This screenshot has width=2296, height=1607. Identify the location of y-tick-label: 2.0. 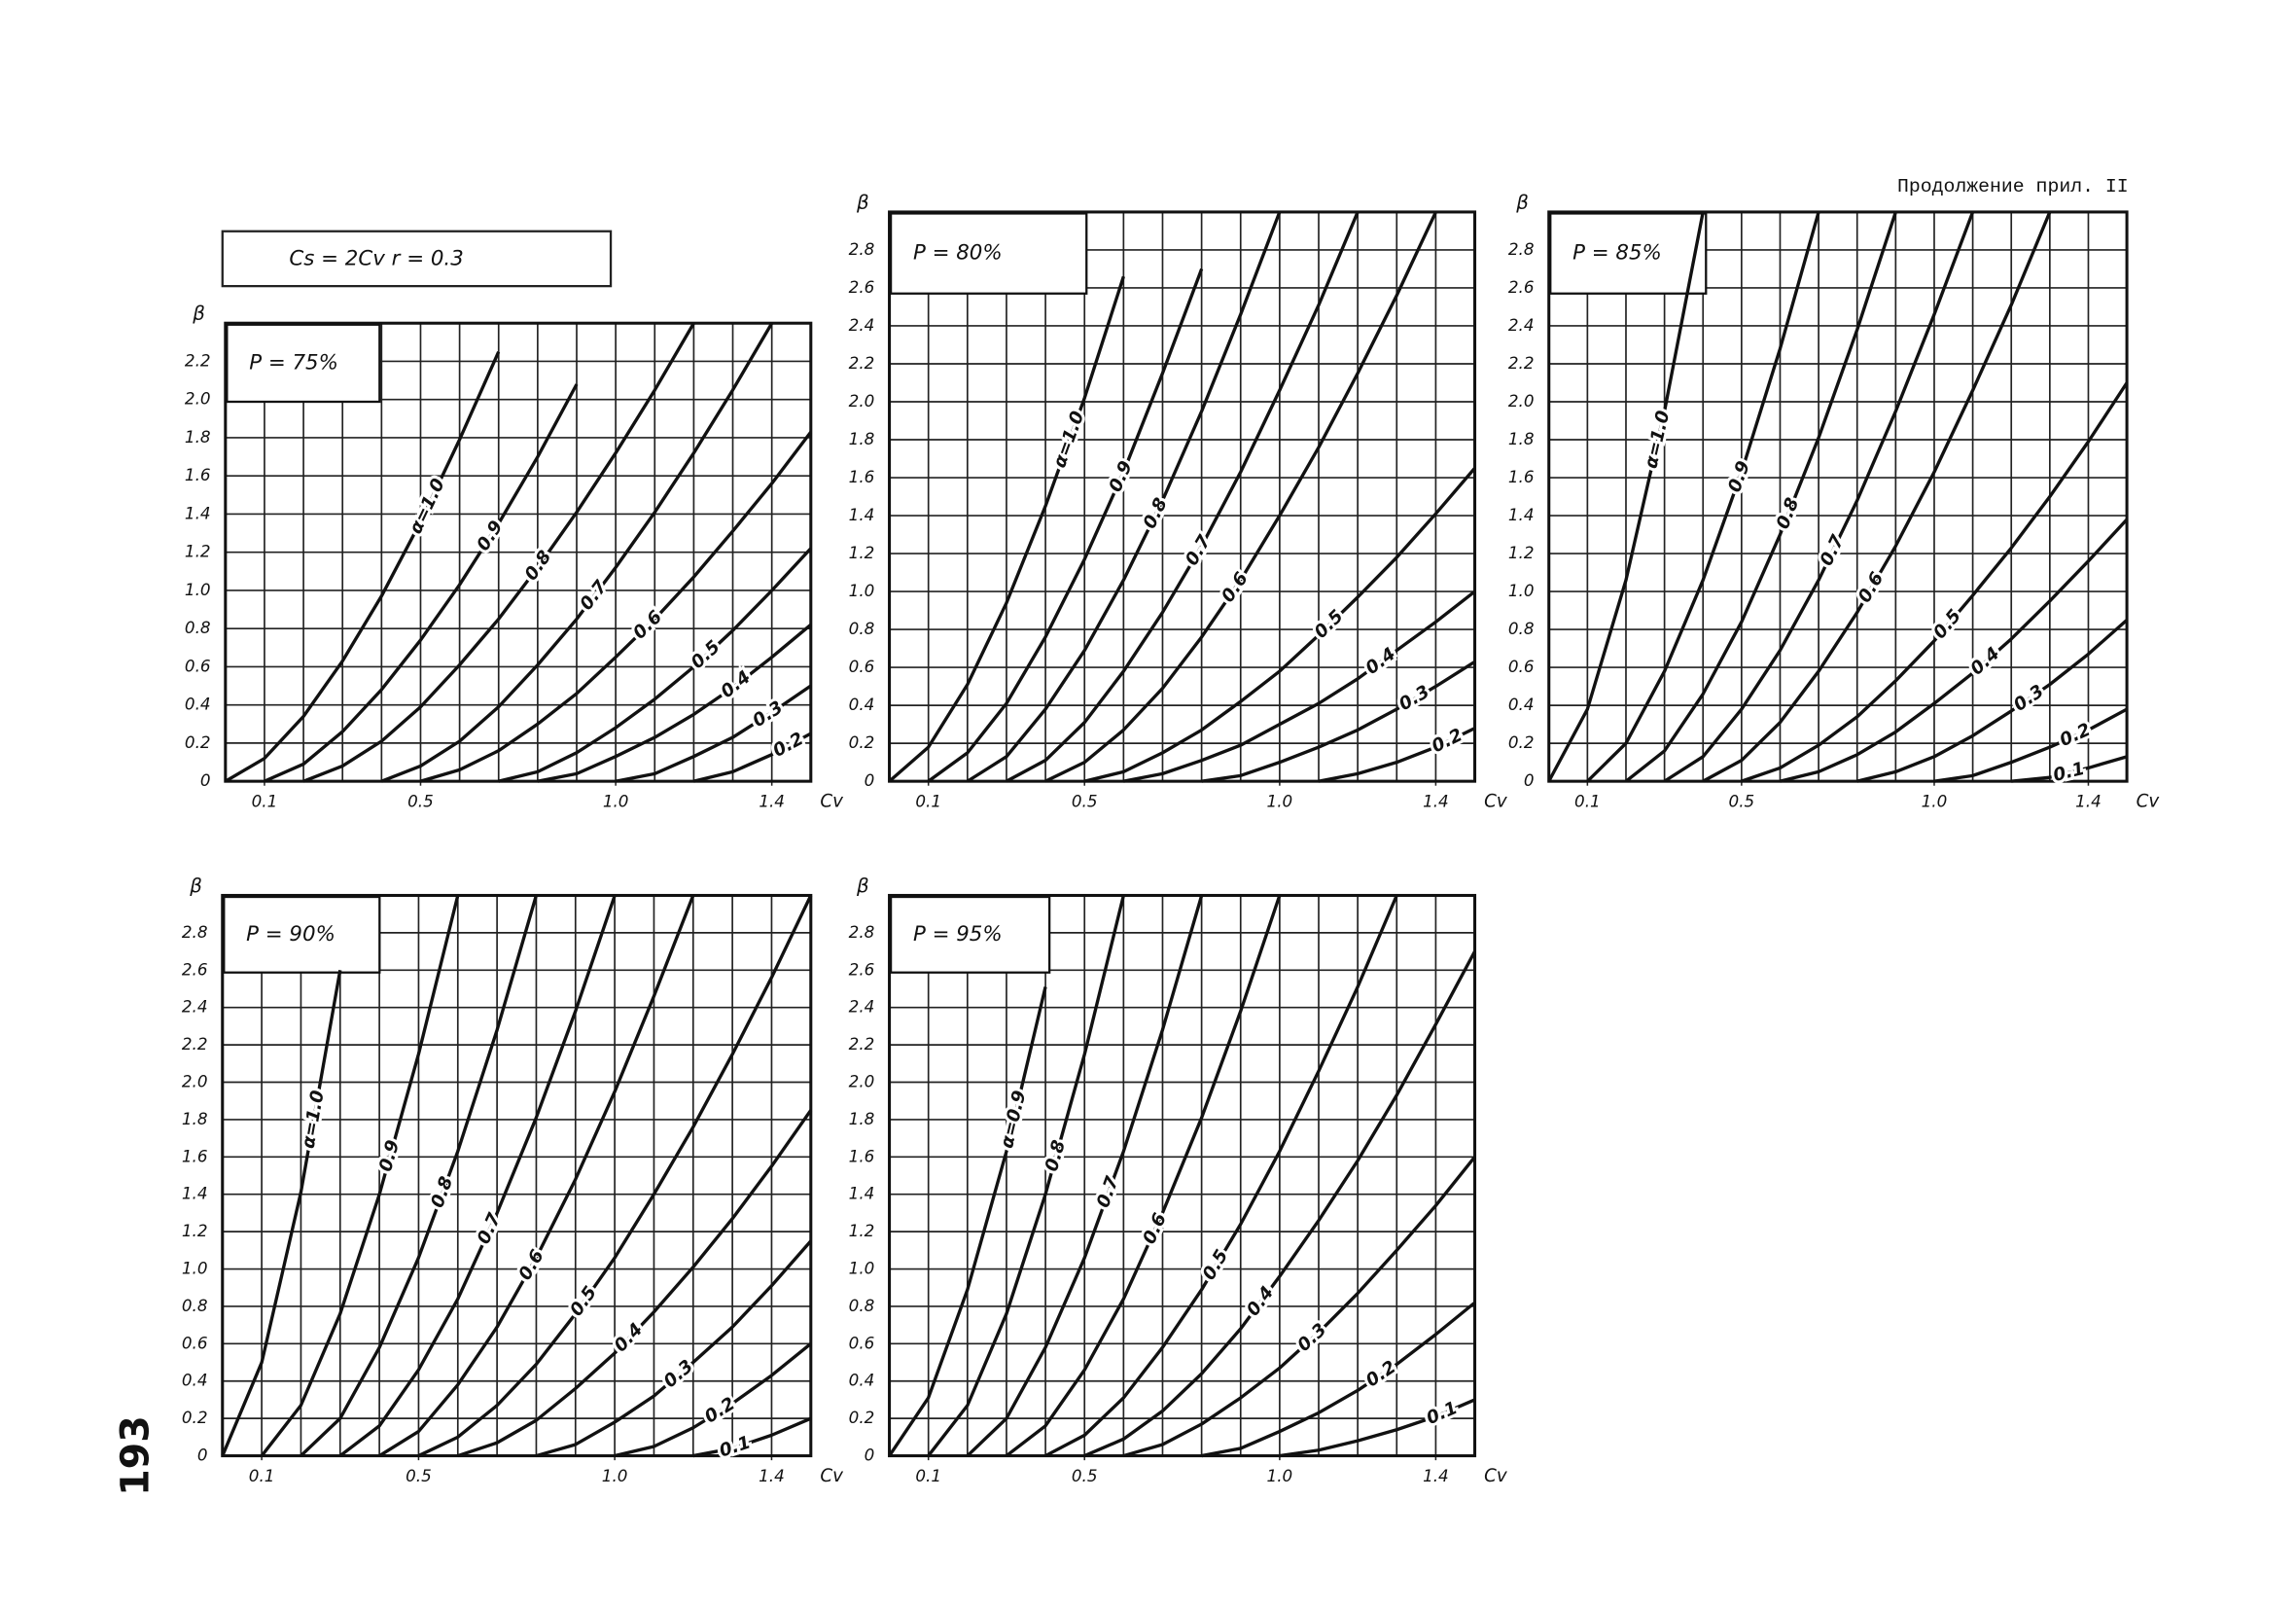
(1522, 401).